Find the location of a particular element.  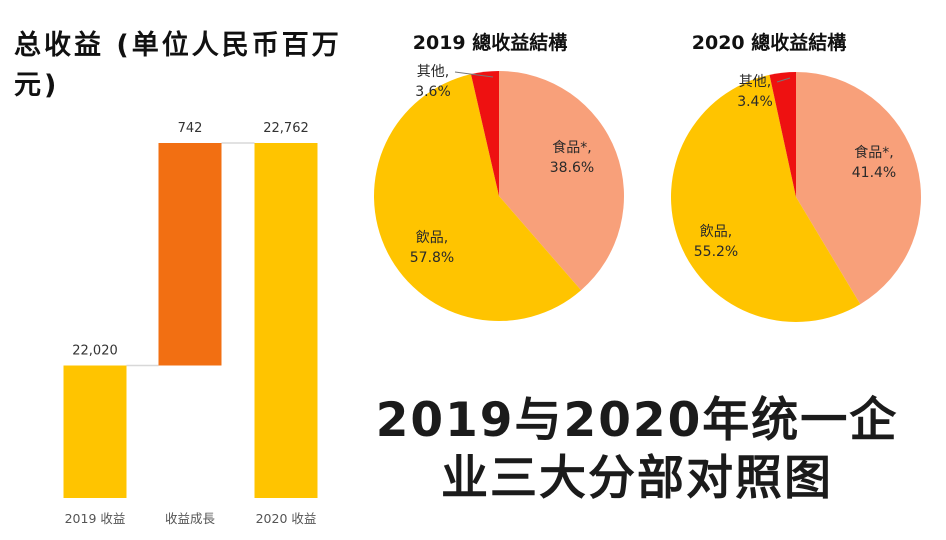

slice-percent-label: 38.6% is located at coordinates (572, 168).